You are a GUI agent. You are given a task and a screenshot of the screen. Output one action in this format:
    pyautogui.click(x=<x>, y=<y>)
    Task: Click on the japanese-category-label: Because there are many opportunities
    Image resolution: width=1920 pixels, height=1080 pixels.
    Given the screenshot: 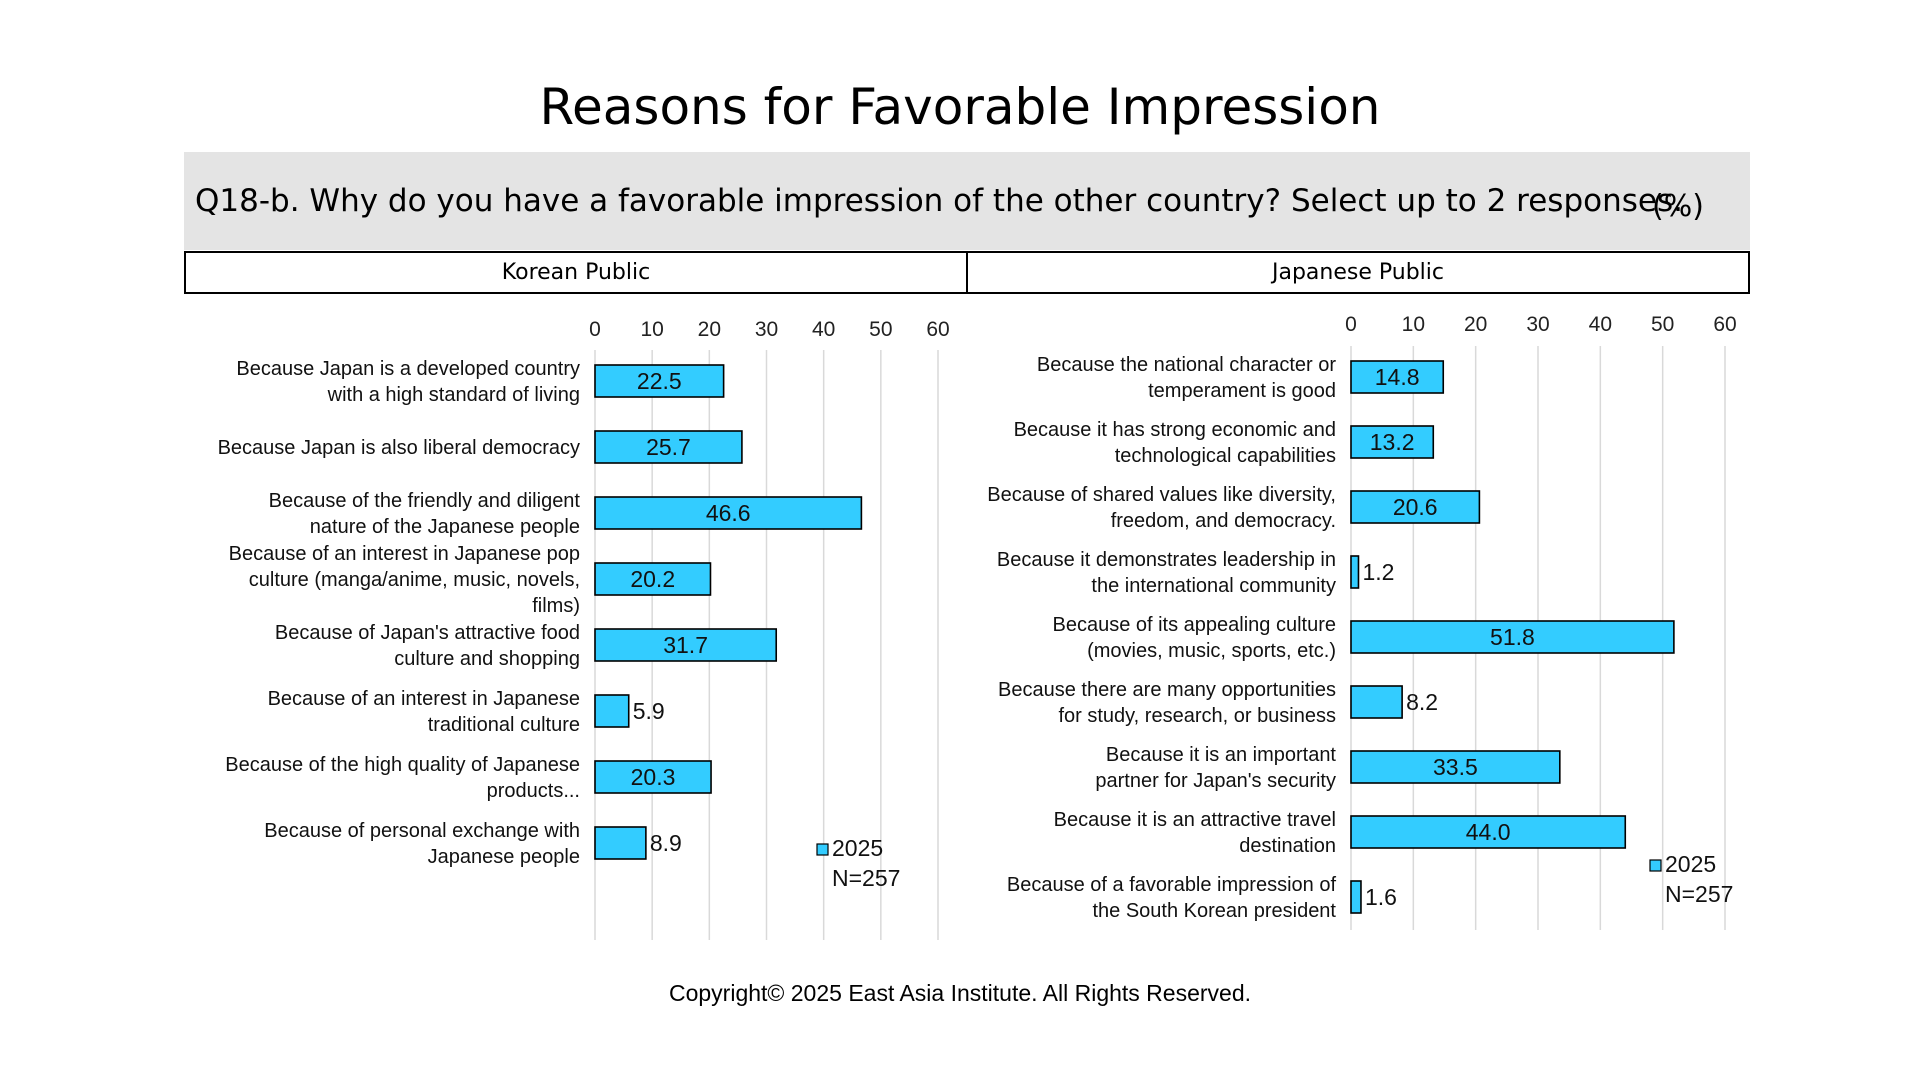 What is the action you would take?
    pyautogui.click(x=1167, y=690)
    